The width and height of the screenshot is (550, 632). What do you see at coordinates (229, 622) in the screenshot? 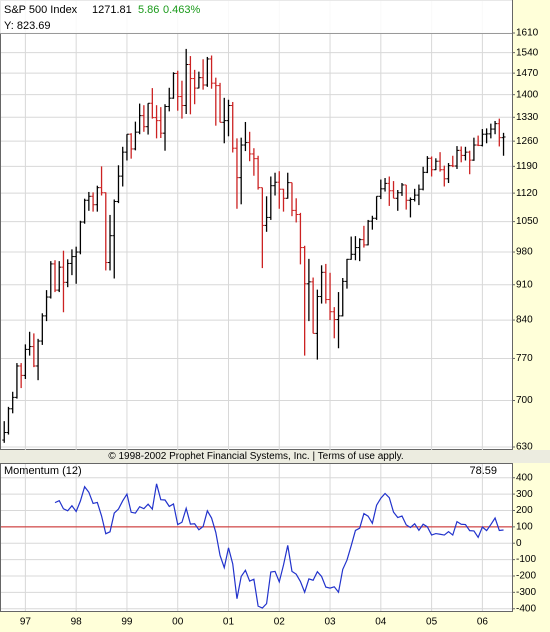
I see `x-tick-label: 01` at bounding box center [229, 622].